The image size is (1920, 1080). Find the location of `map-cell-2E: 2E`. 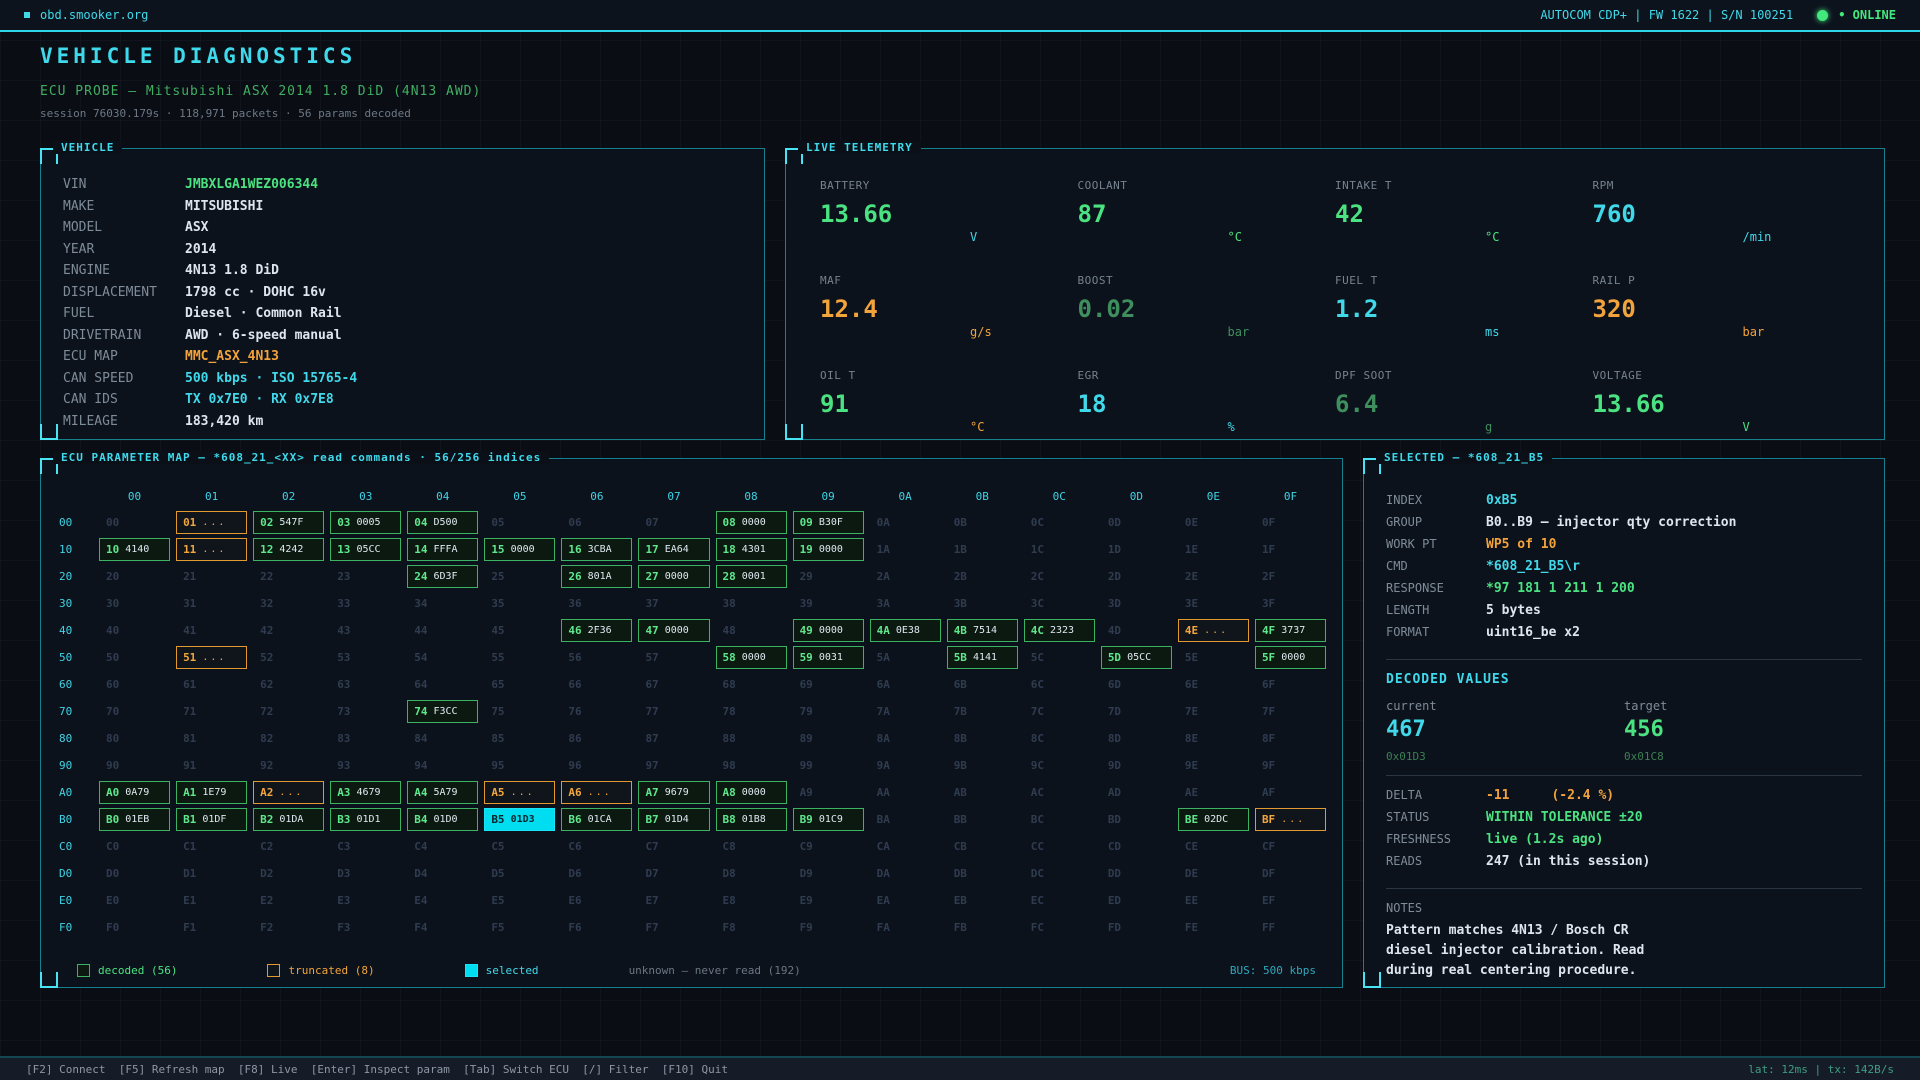

map-cell-2E: 2E is located at coordinates (1213, 576).